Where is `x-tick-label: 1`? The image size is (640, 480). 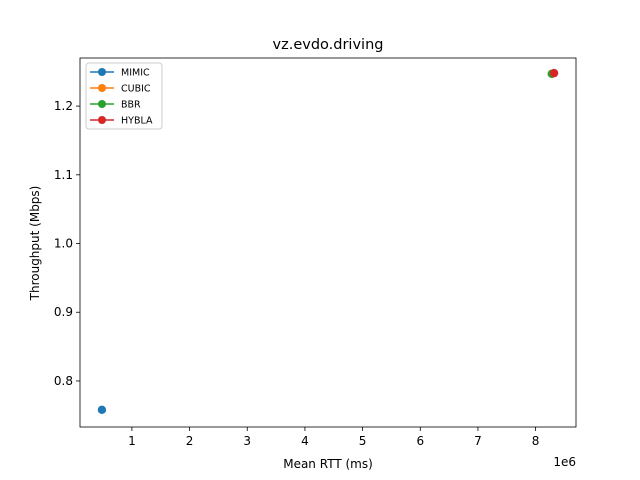 x-tick-label: 1 is located at coordinates (132, 441).